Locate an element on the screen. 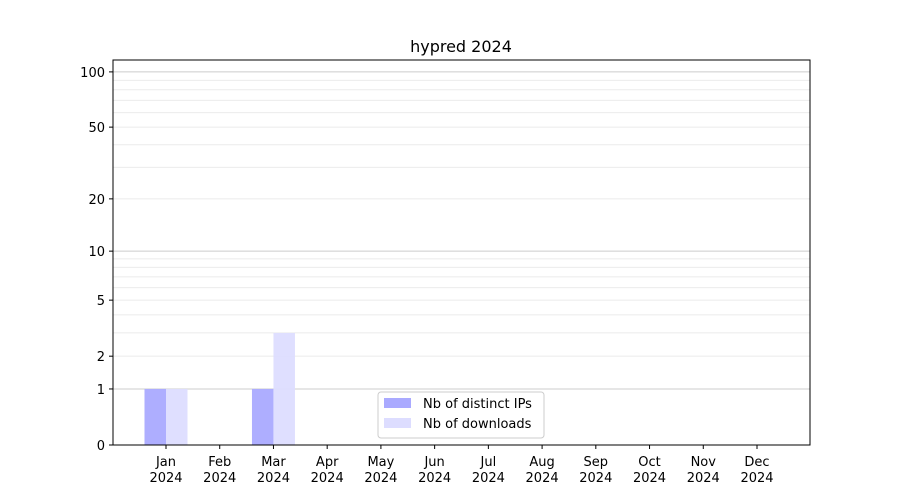 This screenshot has width=900, height=504. y-tick-label: 2 is located at coordinates (101, 357).